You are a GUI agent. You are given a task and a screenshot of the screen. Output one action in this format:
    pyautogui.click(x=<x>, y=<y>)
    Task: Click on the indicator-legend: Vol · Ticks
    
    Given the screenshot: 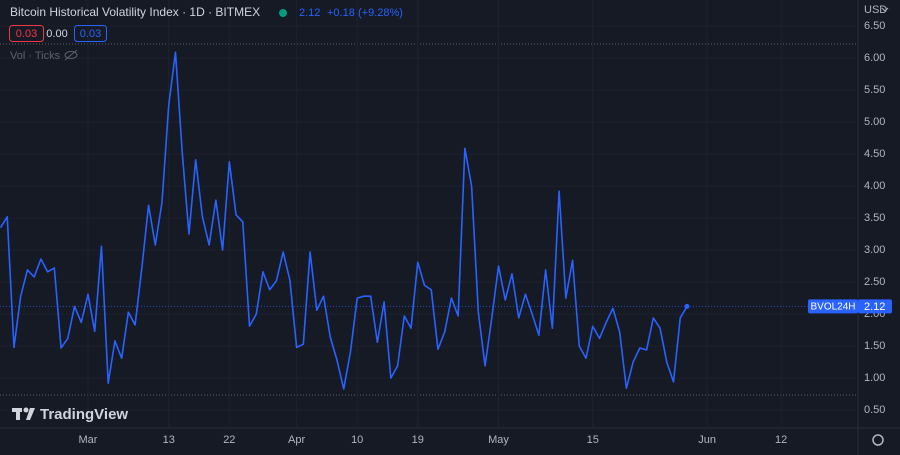 What is the action you would take?
    pyautogui.click(x=35, y=56)
    